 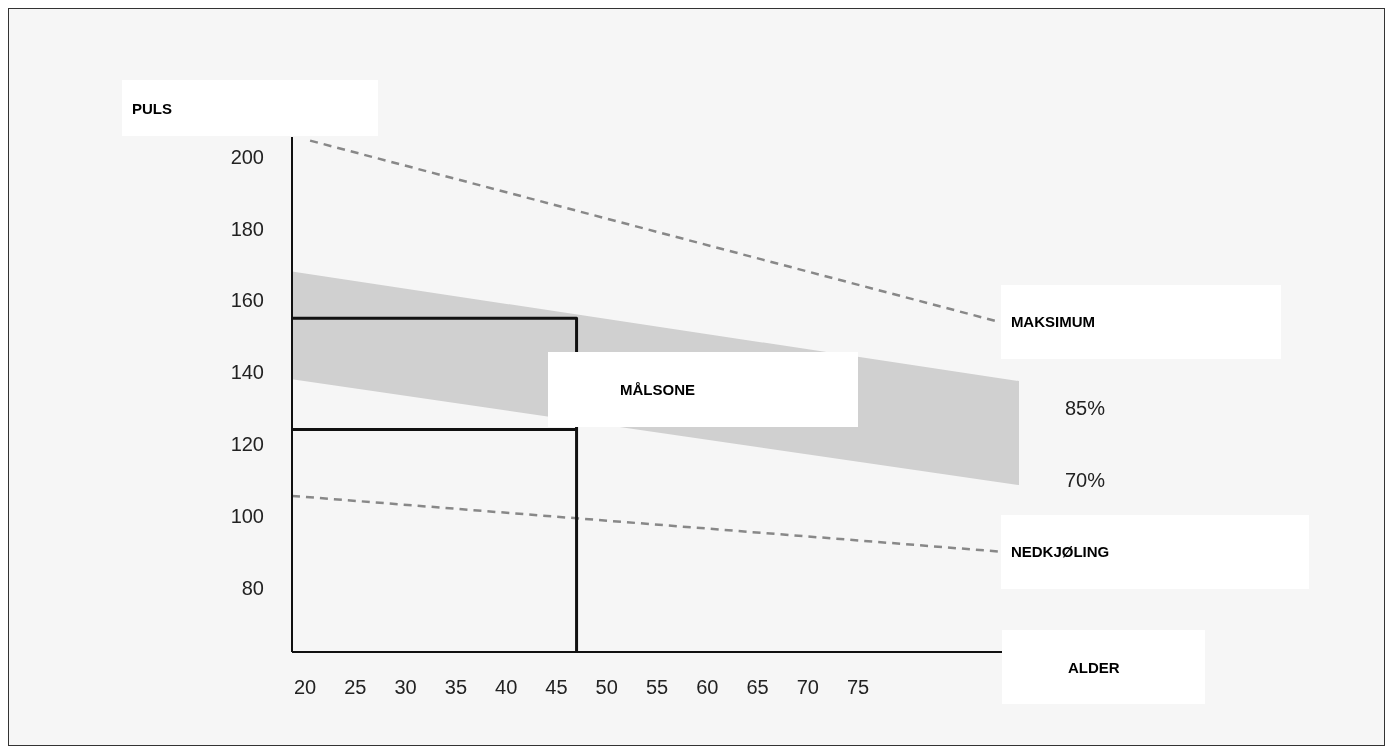 What do you see at coordinates (247, 156) in the screenshot?
I see `y-tick-label: 200` at bounding box center [247, 156].